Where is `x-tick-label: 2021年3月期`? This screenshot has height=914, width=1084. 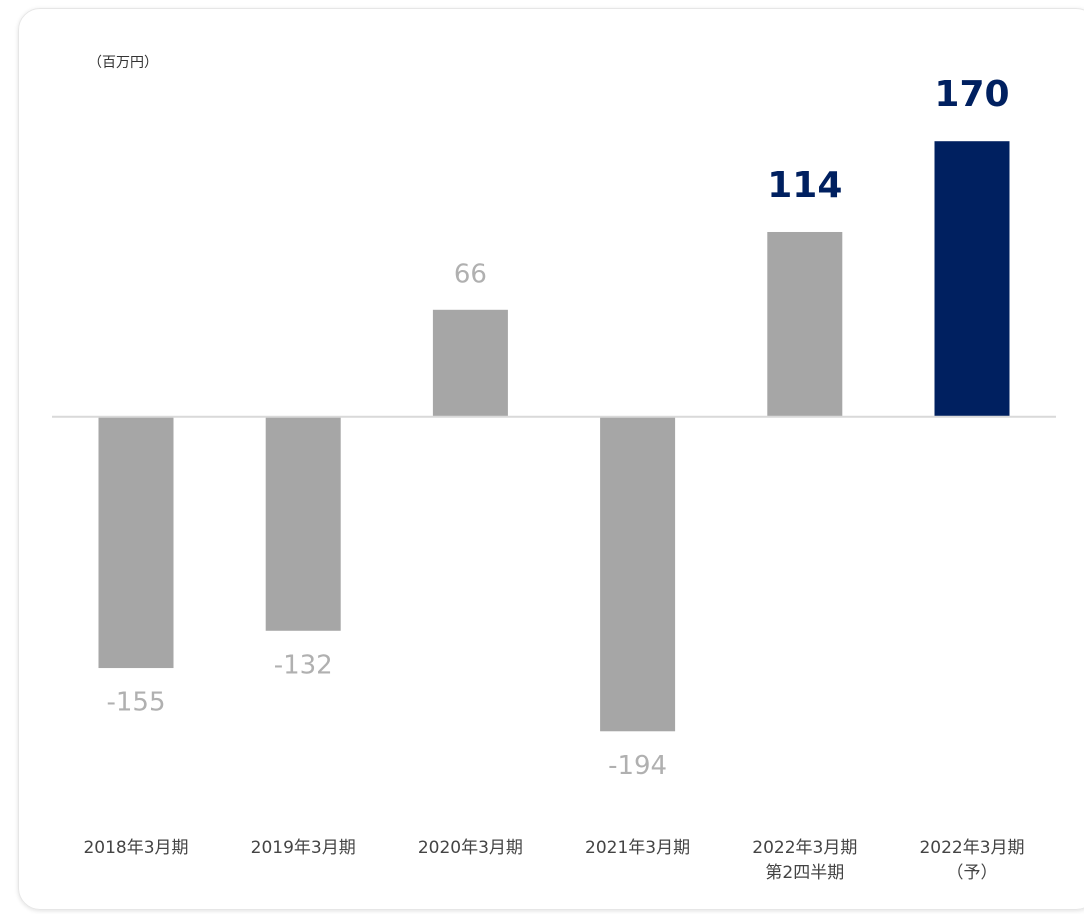 x-tick-label: 2021年3月期 is located at coordinates (638, 848).